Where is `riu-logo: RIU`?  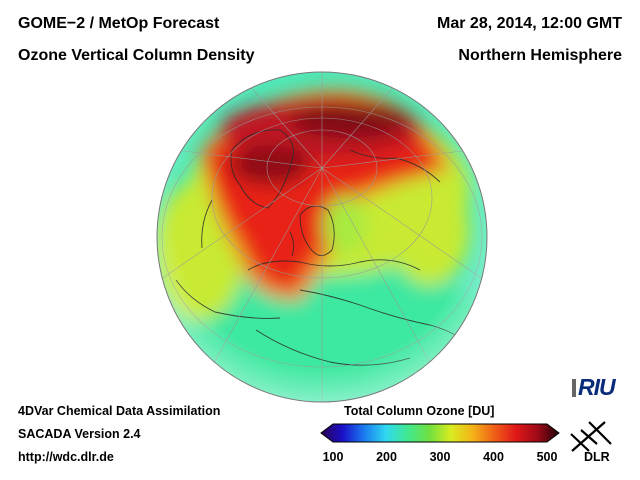
riu-logo: RIU is located at coordinates (594, 387).